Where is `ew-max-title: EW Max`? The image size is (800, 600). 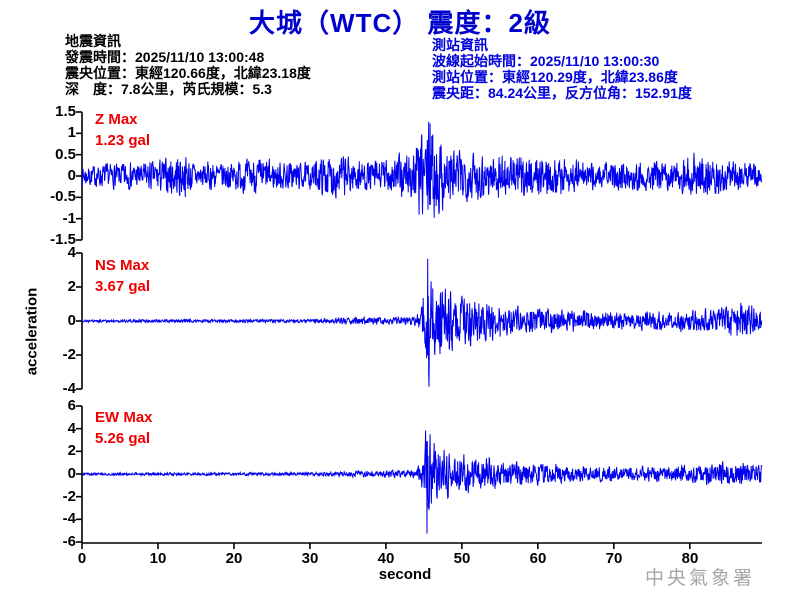
ew-max-title: EW Max is located at coordinates (124, 417).